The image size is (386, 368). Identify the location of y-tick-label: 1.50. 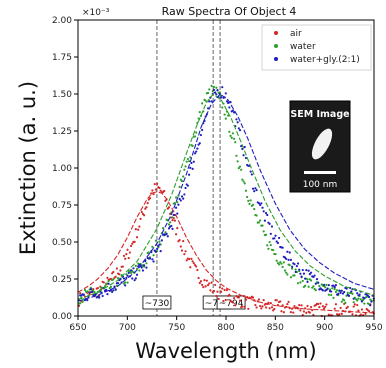
(62, 95).